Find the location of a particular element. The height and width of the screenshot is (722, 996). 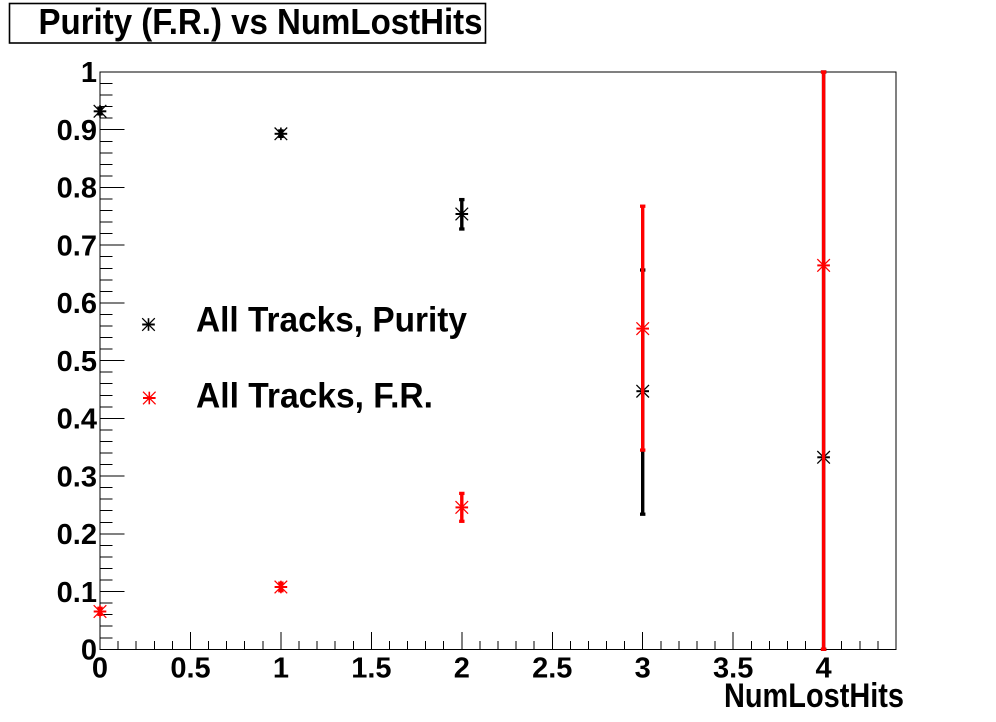

svg-text: Purity (F.R.) vs NumLostHits is located at coordinates (261, 21).